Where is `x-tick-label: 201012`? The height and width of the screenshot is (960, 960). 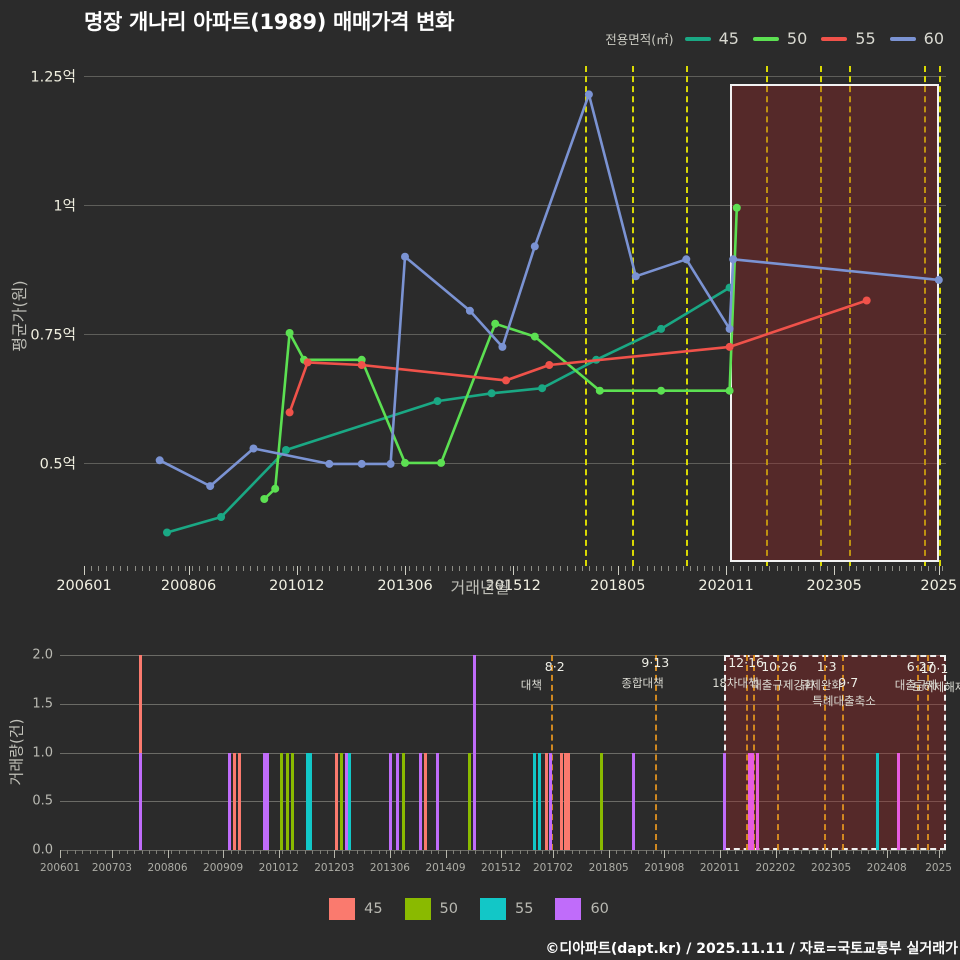
x-tick-label: 201012 is located at coordinates (297, 586).